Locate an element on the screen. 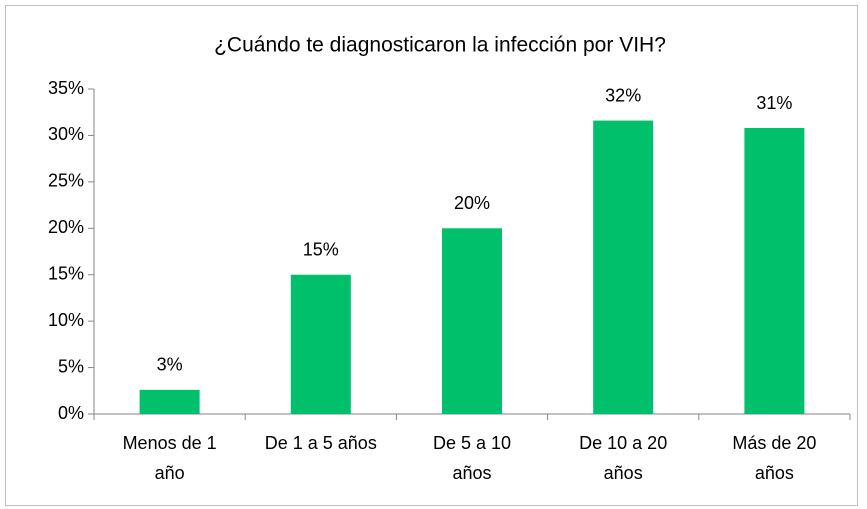 This screenshot has height=509, width=867. y-tick-label: 25% is located at coordinates (66, 181).